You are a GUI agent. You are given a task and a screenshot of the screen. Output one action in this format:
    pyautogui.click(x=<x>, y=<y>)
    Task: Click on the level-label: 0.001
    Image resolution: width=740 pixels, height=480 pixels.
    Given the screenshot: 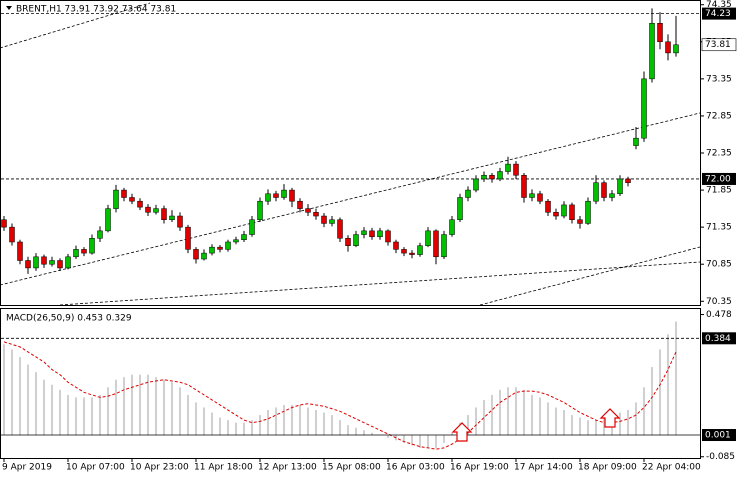 What is the action you would take?
    pyautogui.click(x=718, y=436)
    